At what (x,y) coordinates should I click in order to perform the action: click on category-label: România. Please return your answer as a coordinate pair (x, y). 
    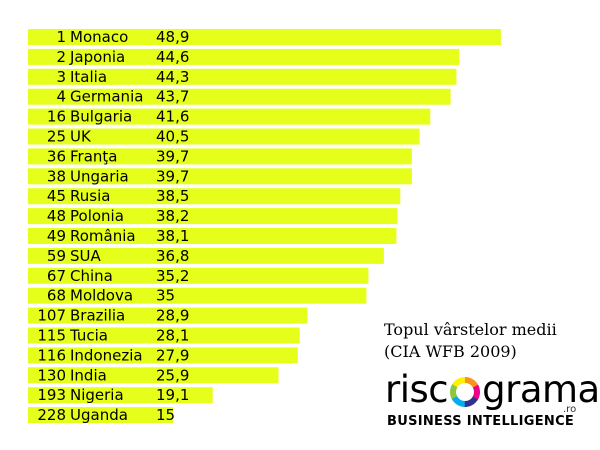
    Looking at the image, I should click on (103, 236).